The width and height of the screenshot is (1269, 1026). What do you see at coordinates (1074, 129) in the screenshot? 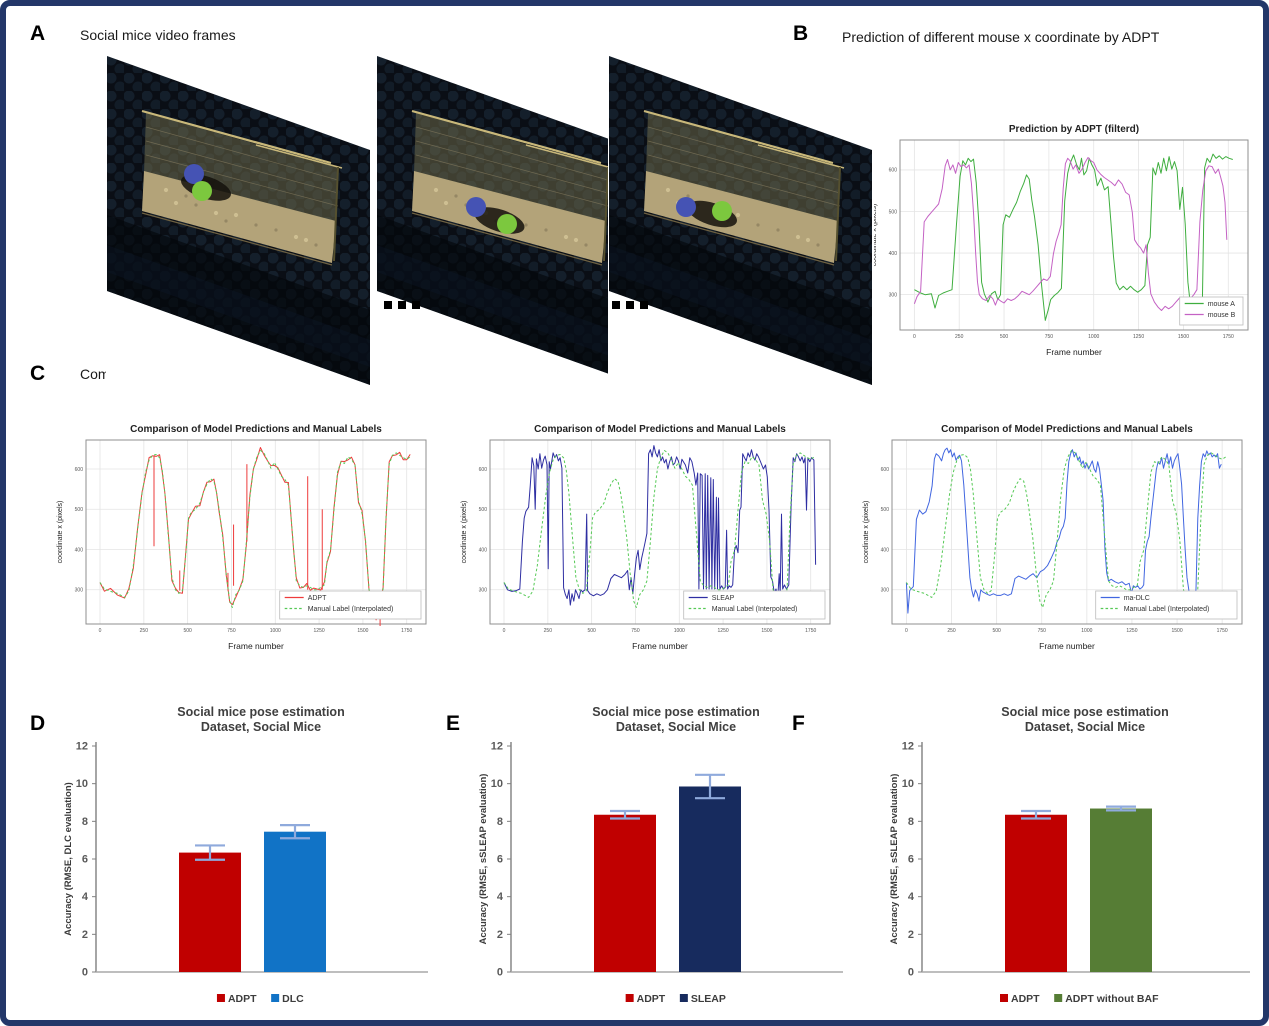
I see `svg-text: Prediction by ADPT (filterd)` at bounding box center [1074, 129].